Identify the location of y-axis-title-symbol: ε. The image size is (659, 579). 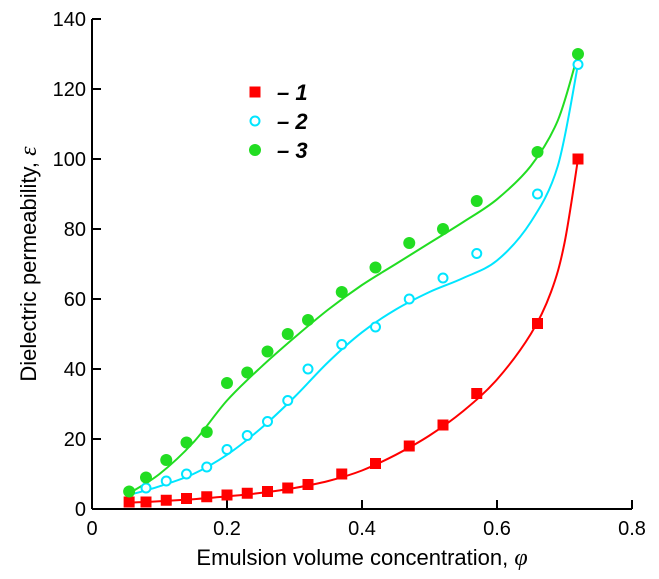
(29, 151).